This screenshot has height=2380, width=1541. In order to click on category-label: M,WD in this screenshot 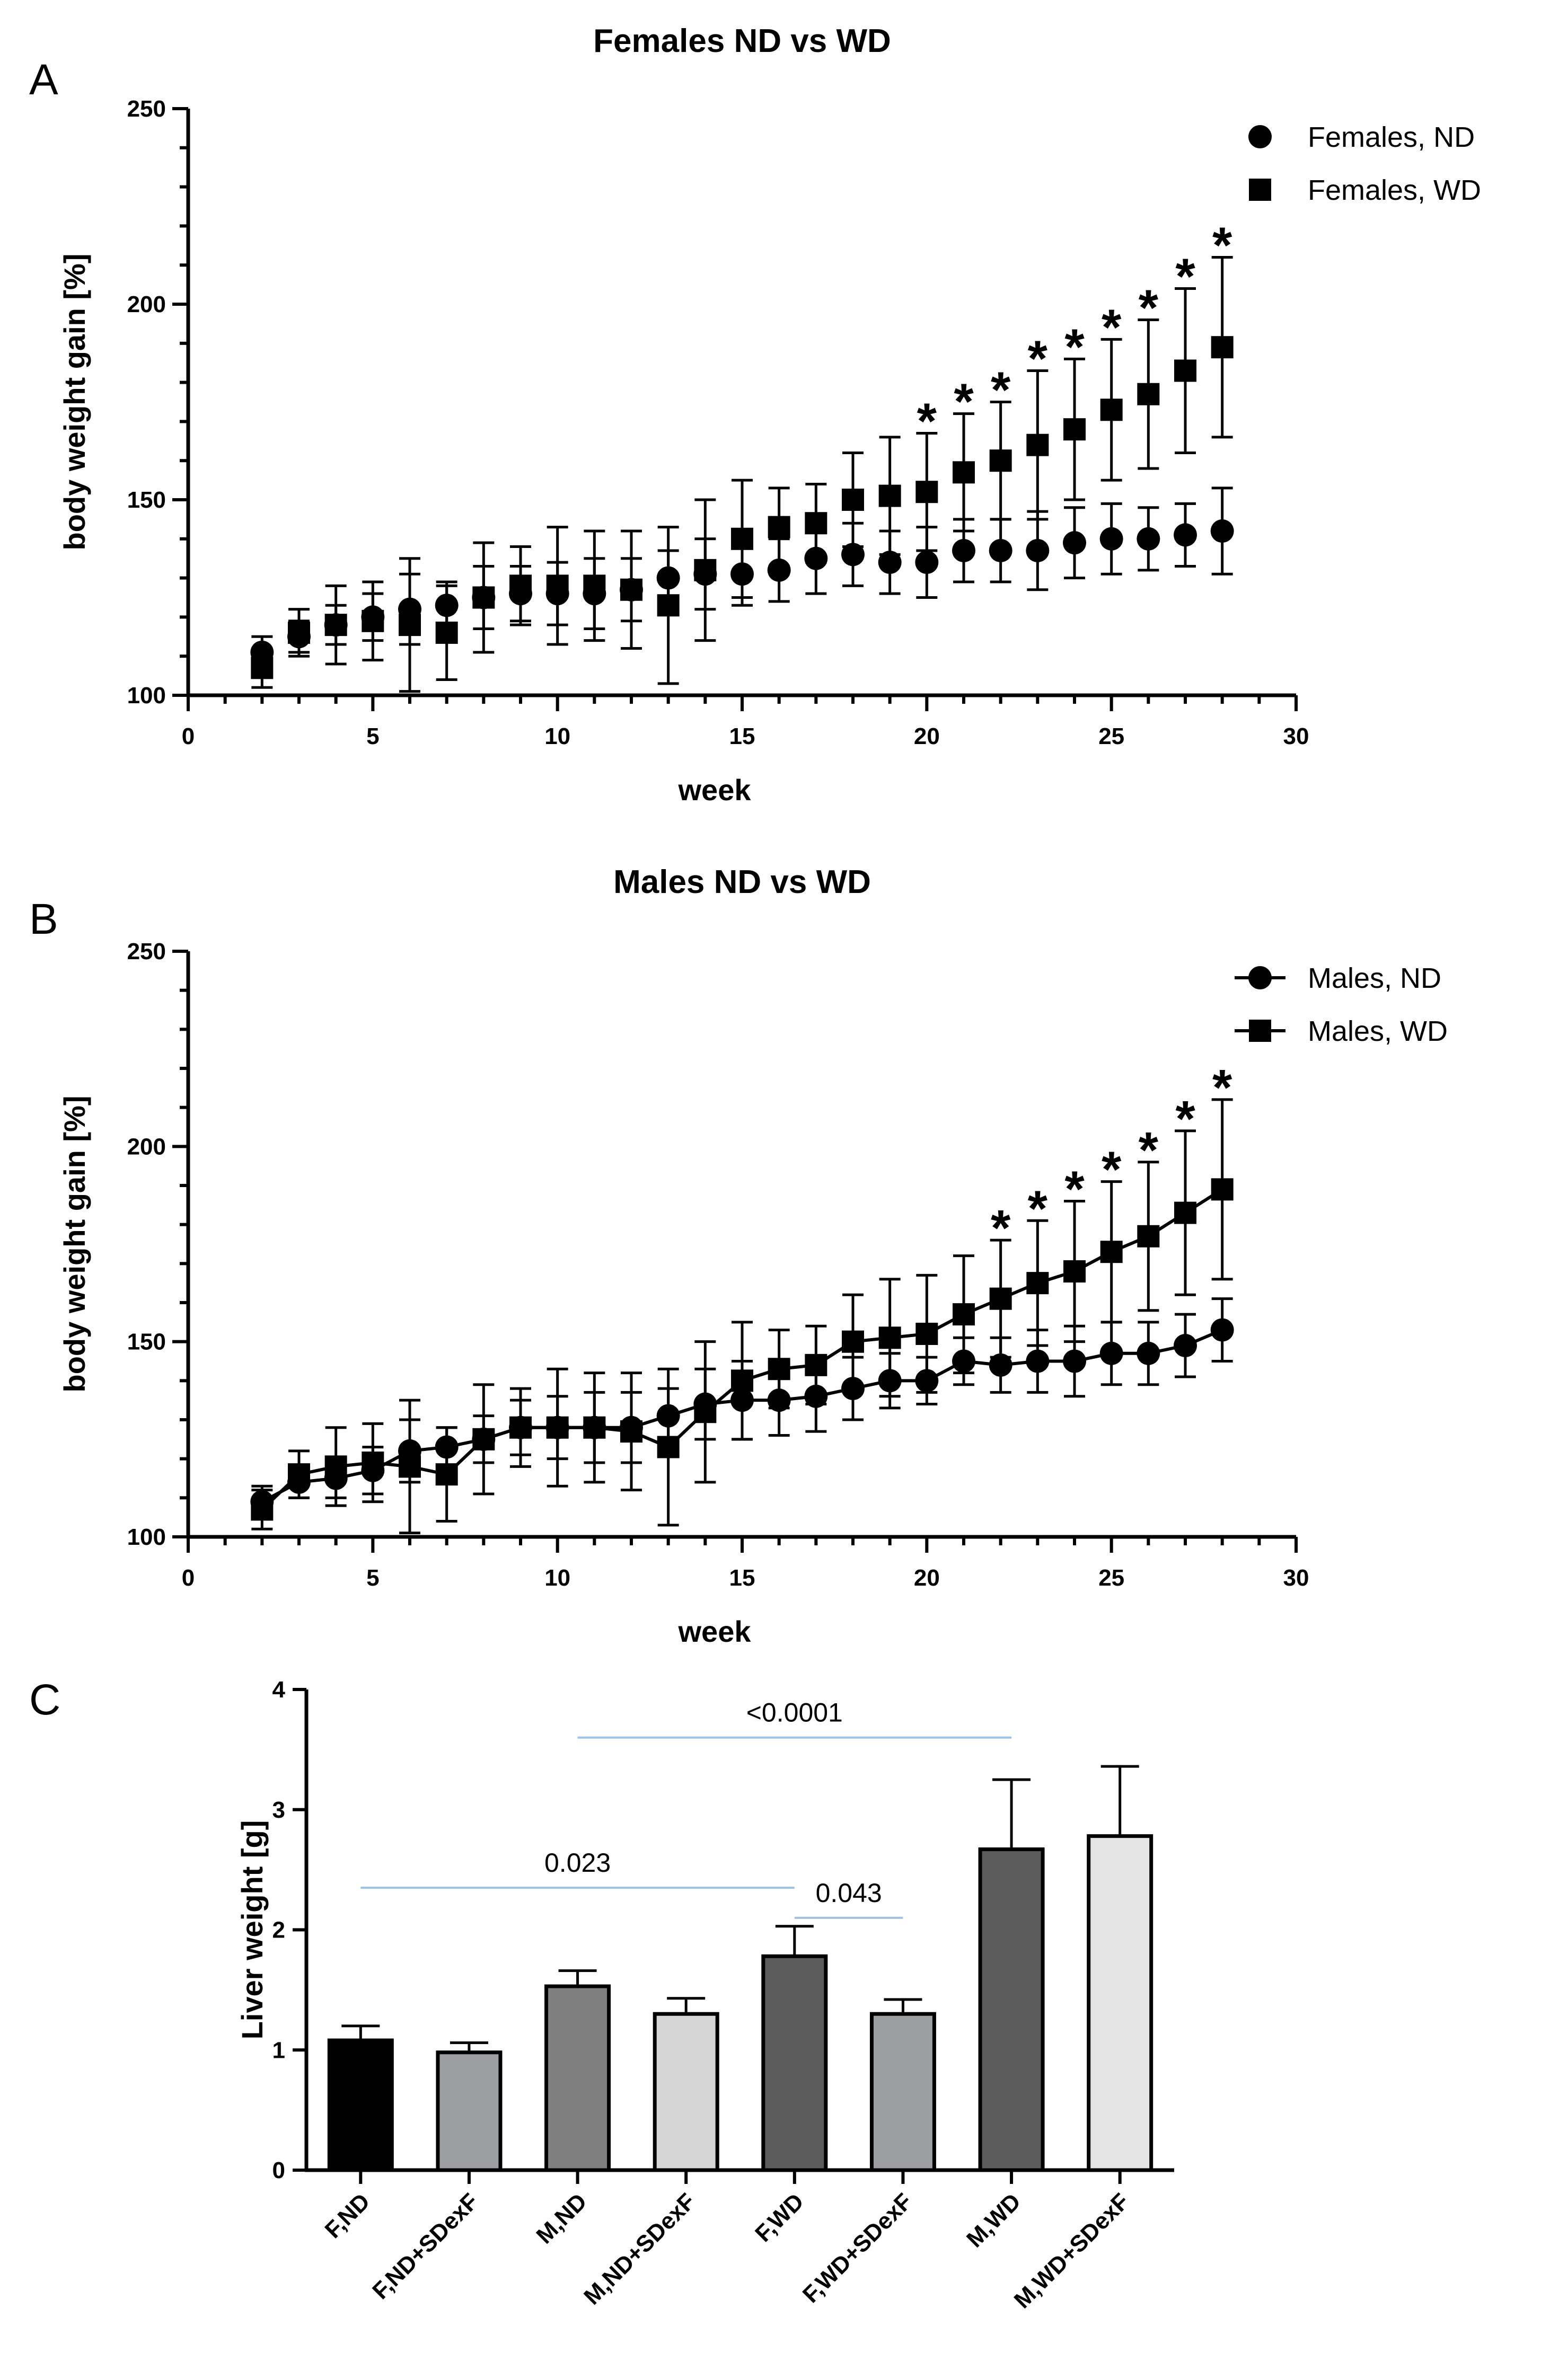, I will do `click(994, 2220)`.